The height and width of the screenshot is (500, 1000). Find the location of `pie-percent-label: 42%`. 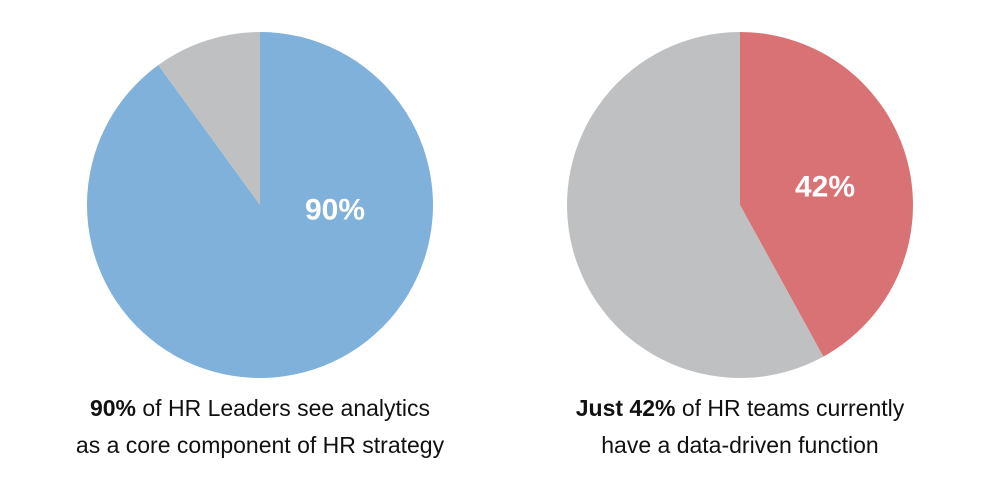

pie-percent-label: 42% is located at coordinates (825, 187).